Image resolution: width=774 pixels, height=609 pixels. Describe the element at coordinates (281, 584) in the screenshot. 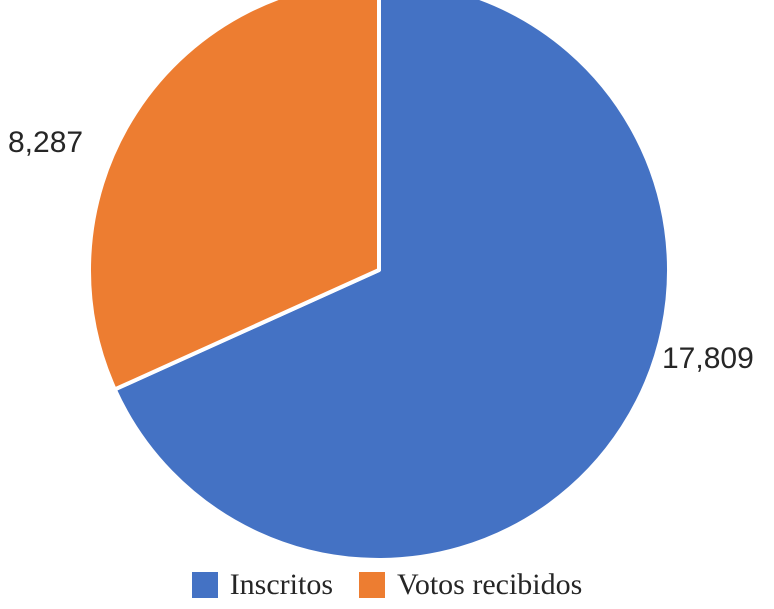

I see `legend-label-inscritos: Inscritos` at that location.